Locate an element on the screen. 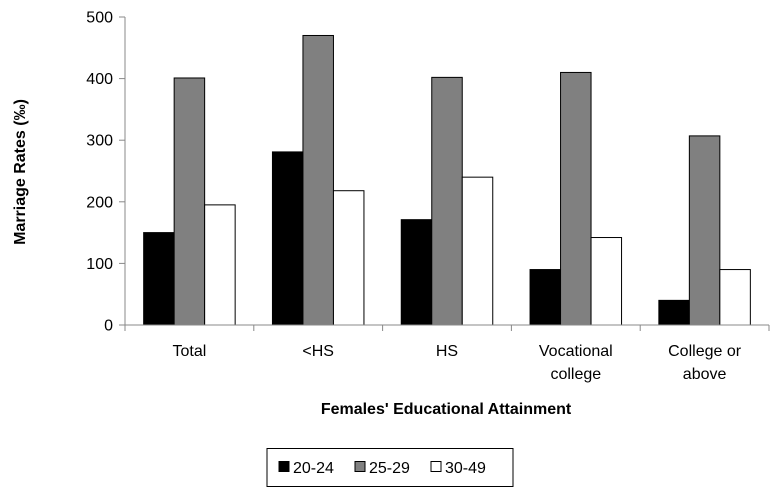  x-axis-title: Females' Educational Attainment is located at coordinates (446, 409).